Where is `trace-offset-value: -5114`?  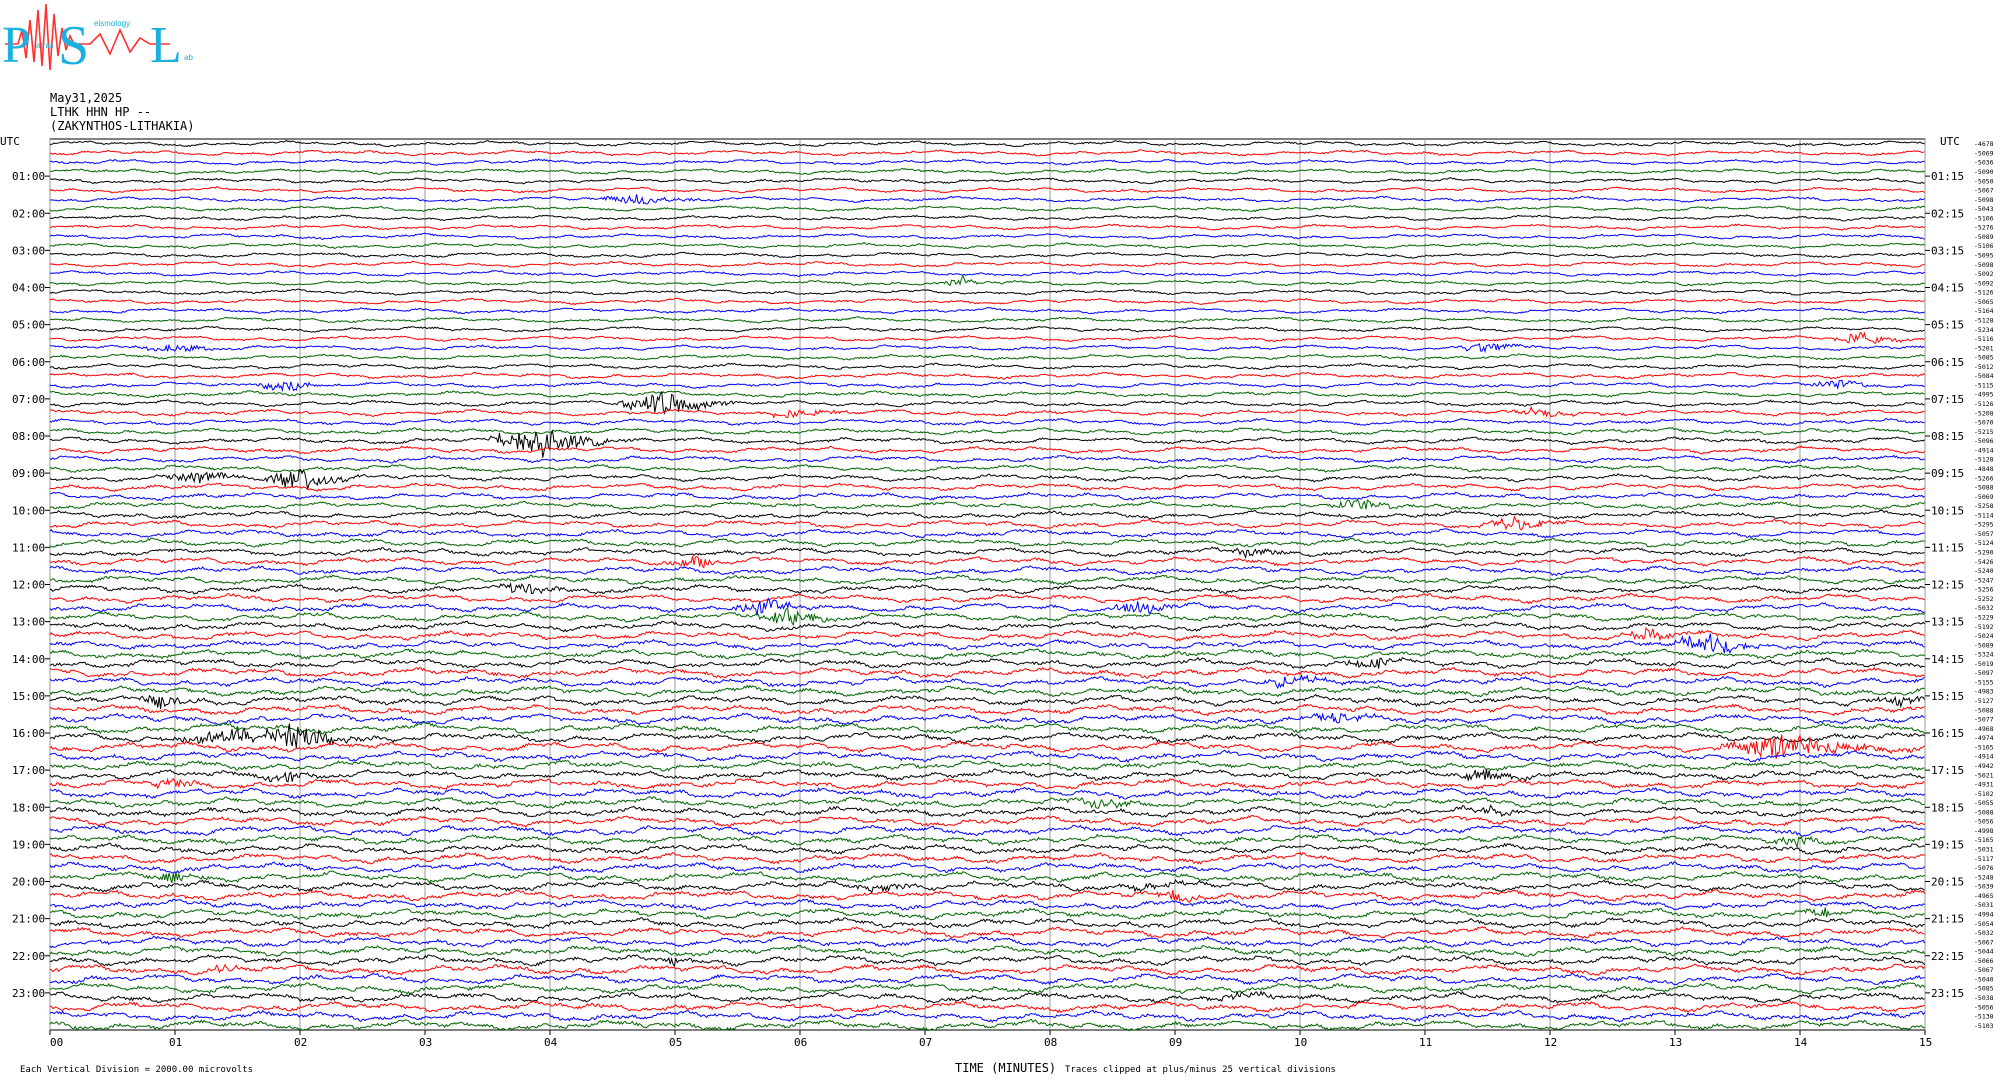
trace-offset-value: -5114 is located at coordinates (1984, 515).